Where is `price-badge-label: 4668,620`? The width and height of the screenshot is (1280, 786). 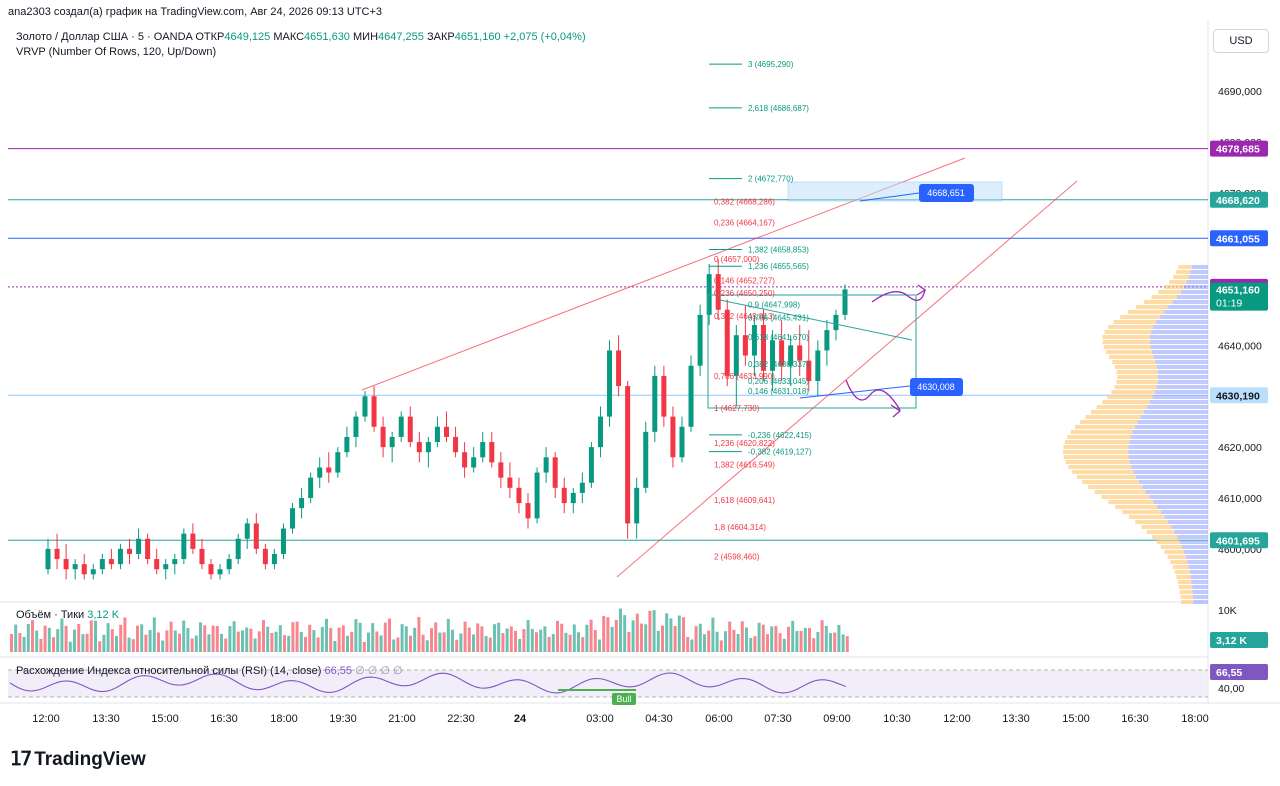
price-badge-label: 4668,620 is located at coordinates (1238, 201).